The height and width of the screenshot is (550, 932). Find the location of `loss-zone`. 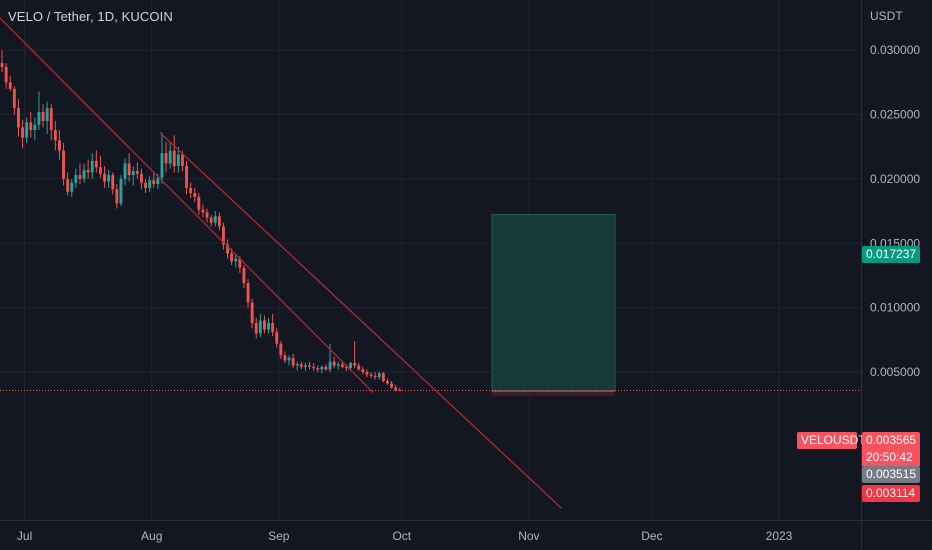

loss-zone is located at coordinates (553, 394).